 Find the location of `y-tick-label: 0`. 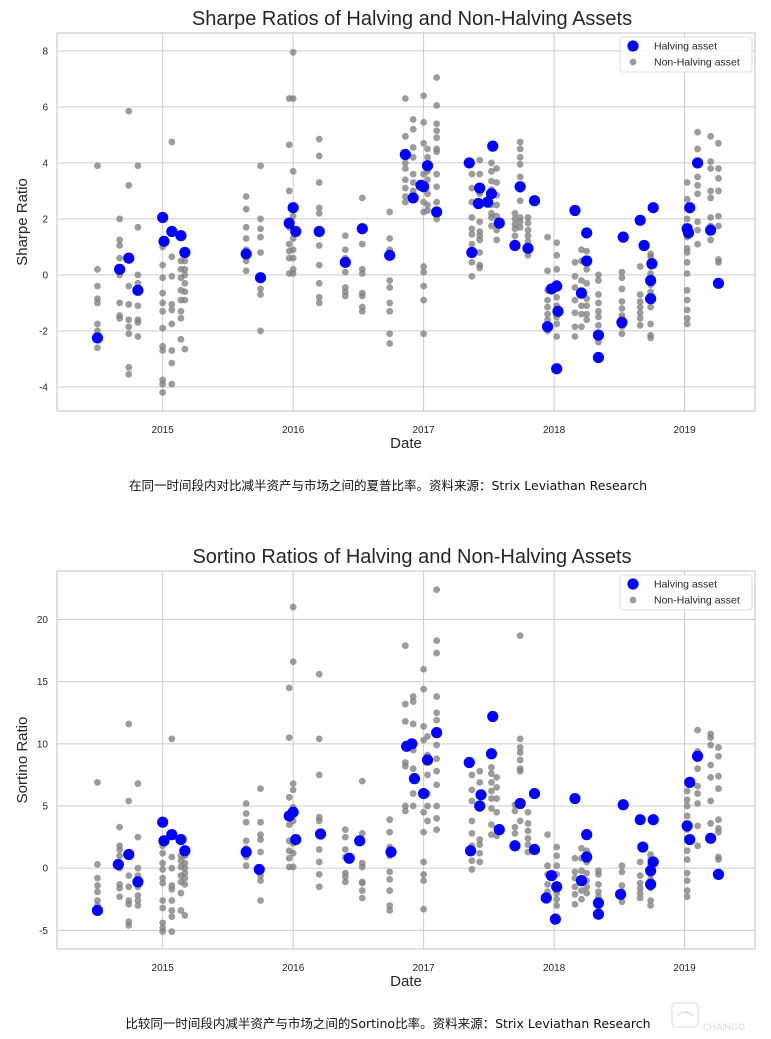

y-tick-label: 0 is located at coordinates (45, 869).